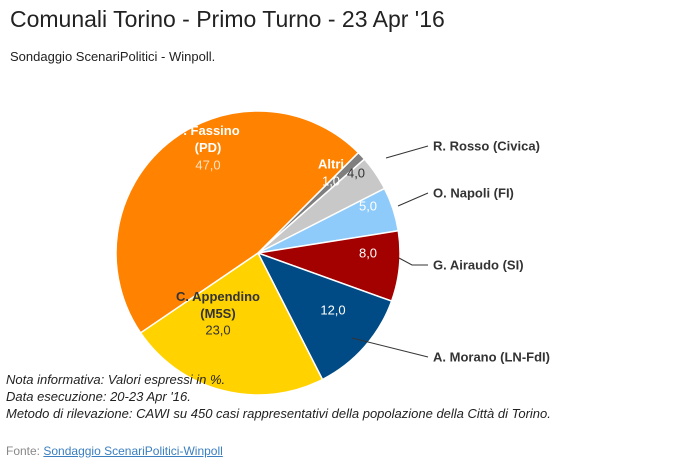 The width and height of the screenshot is (700, 467). I want to click on slice-label: G. Airaudo (SI), so click(478, 265).